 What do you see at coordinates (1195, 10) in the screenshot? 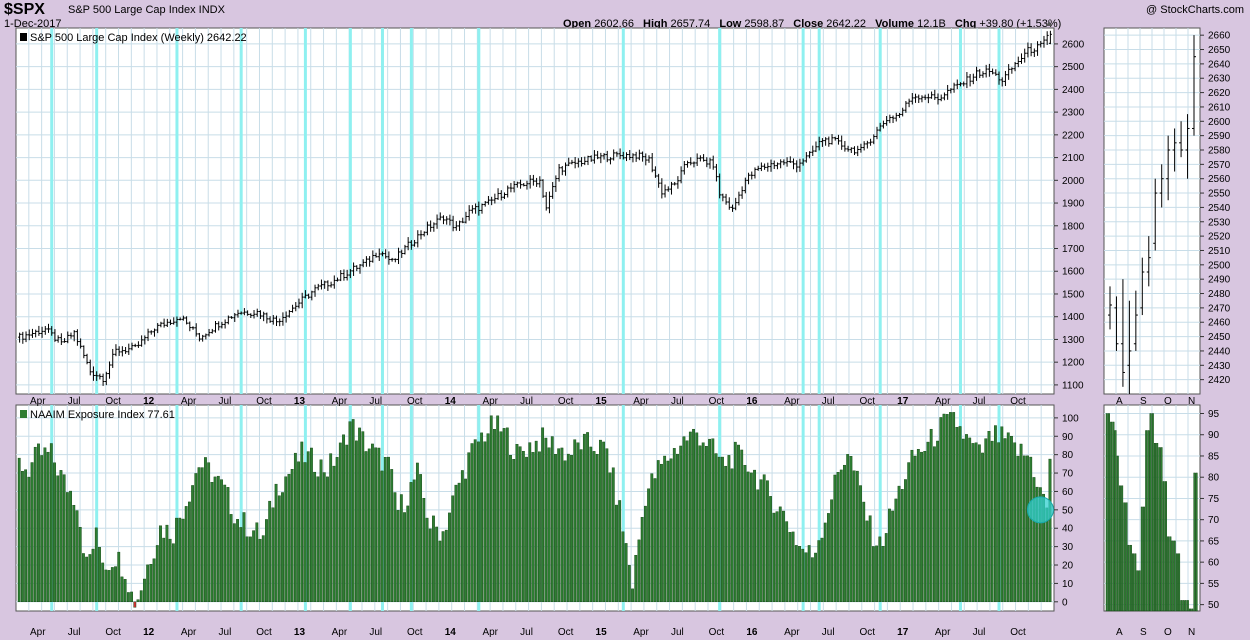
I see `brand-label: @ StockCharts.com` at bounding box center [1195, 10].